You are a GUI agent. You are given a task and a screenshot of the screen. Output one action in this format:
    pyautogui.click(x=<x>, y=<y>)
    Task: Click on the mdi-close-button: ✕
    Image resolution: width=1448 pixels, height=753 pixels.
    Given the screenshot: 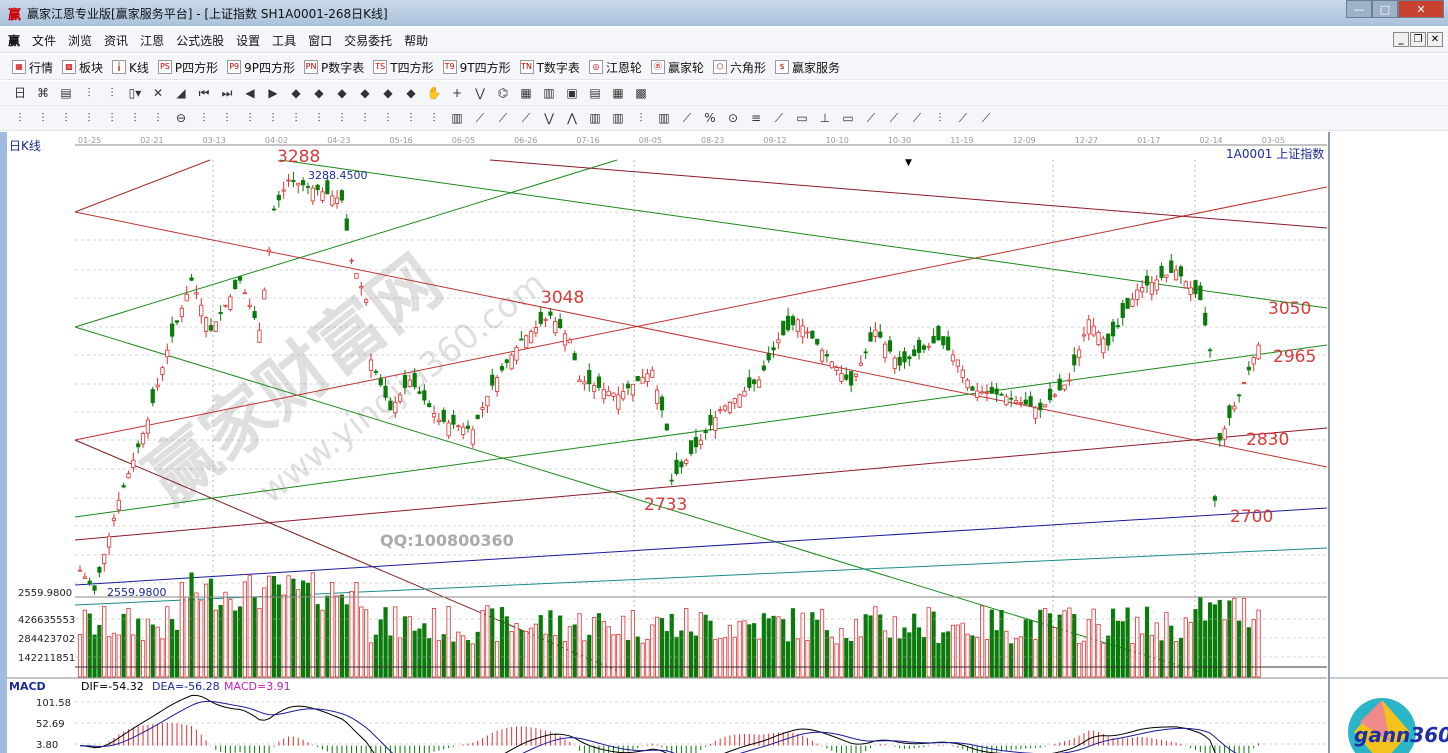 What is the action you would take?
    pyautogui.click(x=1435, y=39)
    